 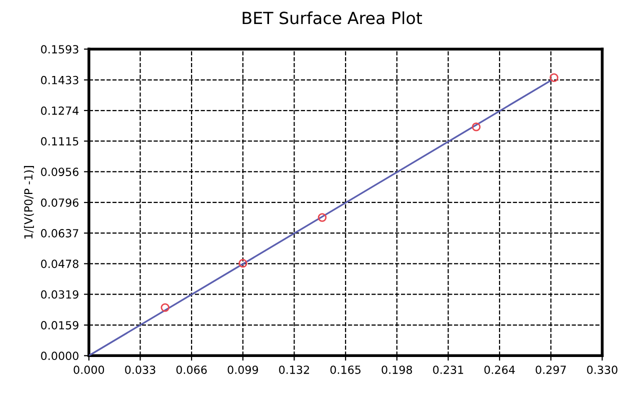 I want to click on y-tick-label: 0.0000, so click(x=59, y=356).